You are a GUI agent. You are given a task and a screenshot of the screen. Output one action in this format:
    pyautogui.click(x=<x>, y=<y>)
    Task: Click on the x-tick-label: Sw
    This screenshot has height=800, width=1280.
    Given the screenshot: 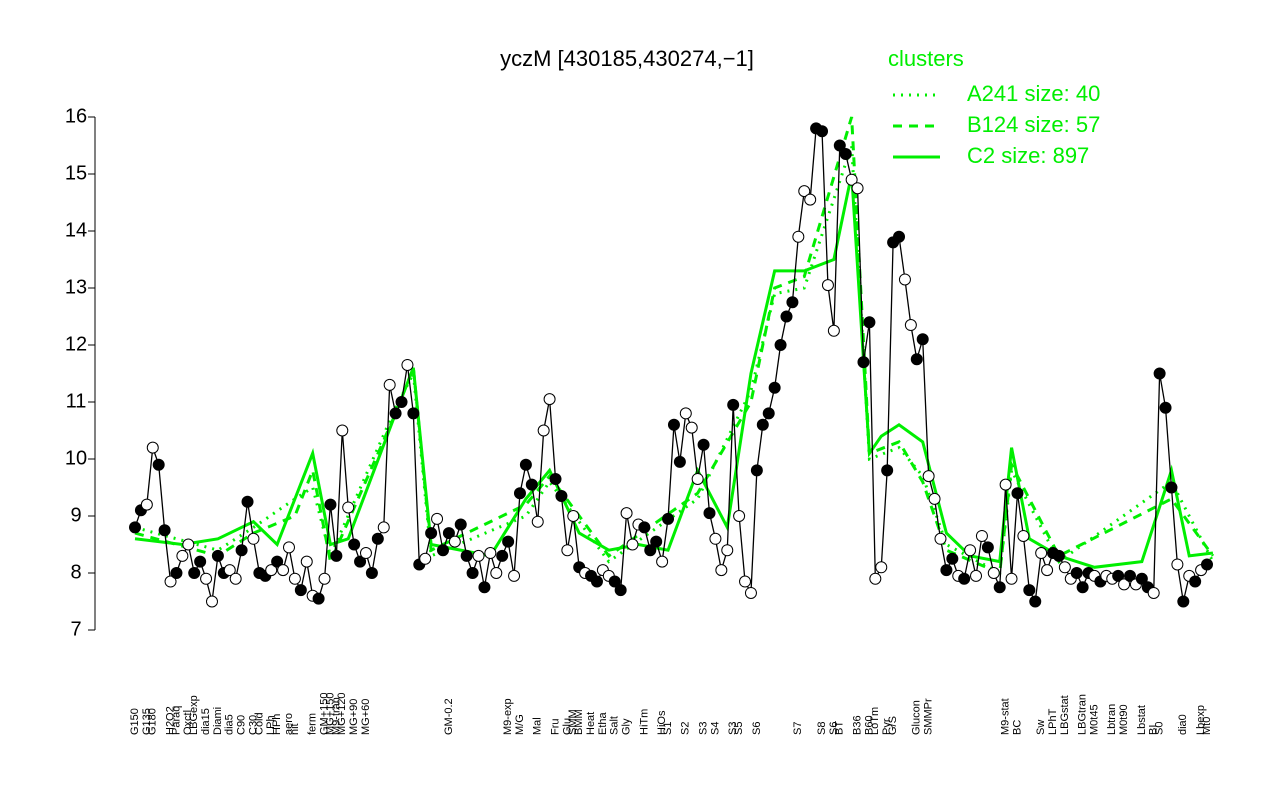 What is the action you would take?
    pyautogui.click(x=1041, y=727)
    